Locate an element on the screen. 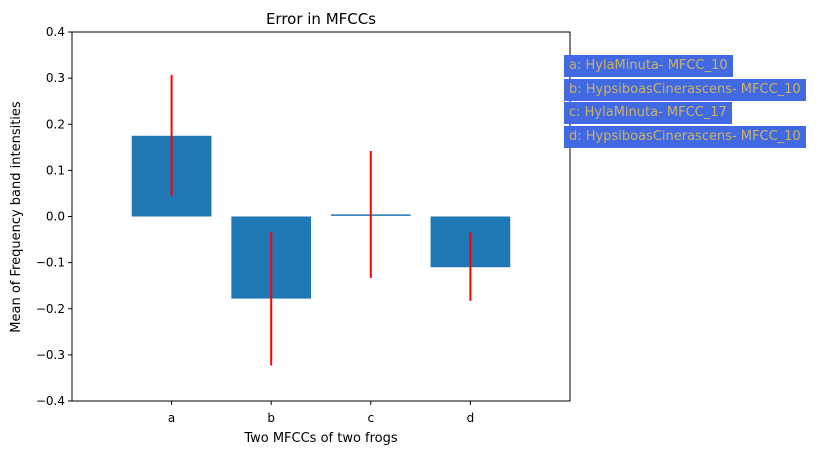 The image size is (826, 455). y-tick-label: −0.3 is located at coordinates (50, 355).